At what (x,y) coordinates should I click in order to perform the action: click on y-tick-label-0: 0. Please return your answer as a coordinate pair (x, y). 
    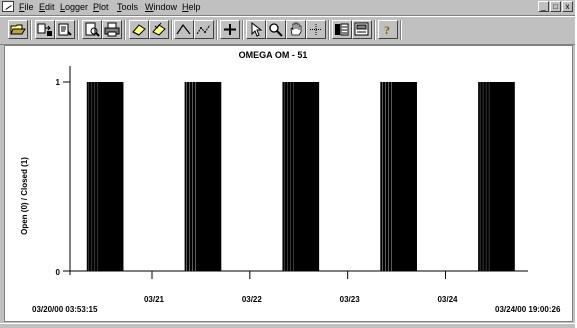
    Looking at the image, I should click on (58, 272).